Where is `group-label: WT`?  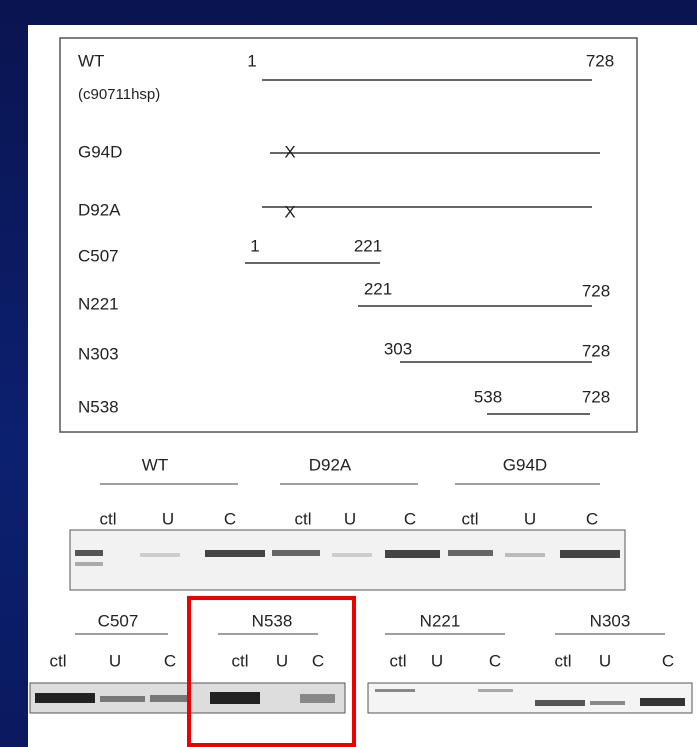 group-label: WT is located at coordinates (155, 464).